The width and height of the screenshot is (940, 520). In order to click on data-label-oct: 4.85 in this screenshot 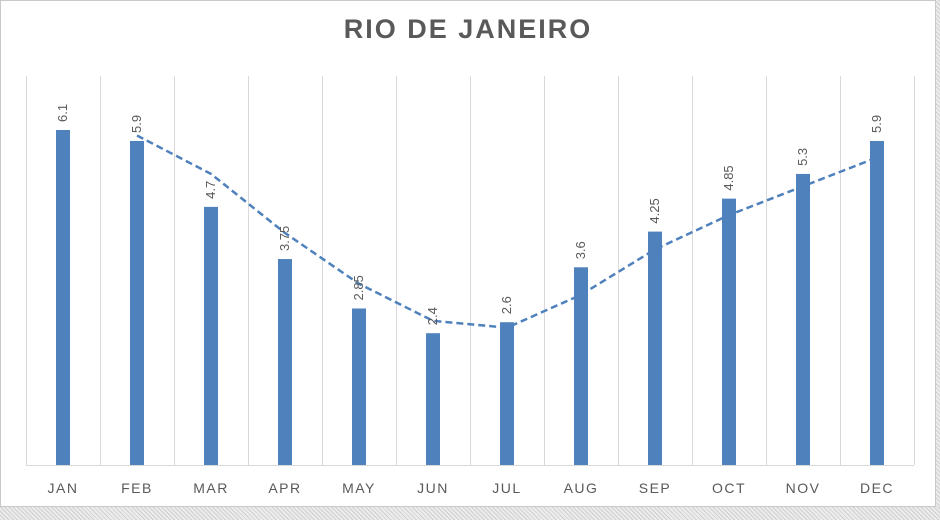, I will do `click(728, 177)`.